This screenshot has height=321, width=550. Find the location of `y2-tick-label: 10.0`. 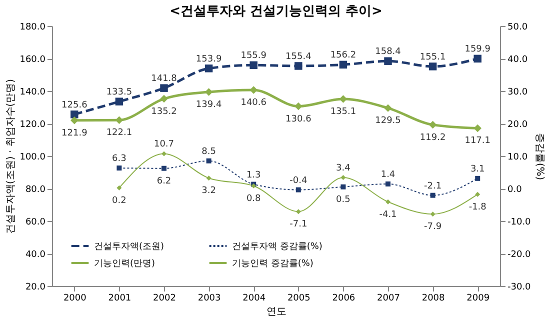

y2-tick-label: 10.0 is located at coordinates (518, 157).